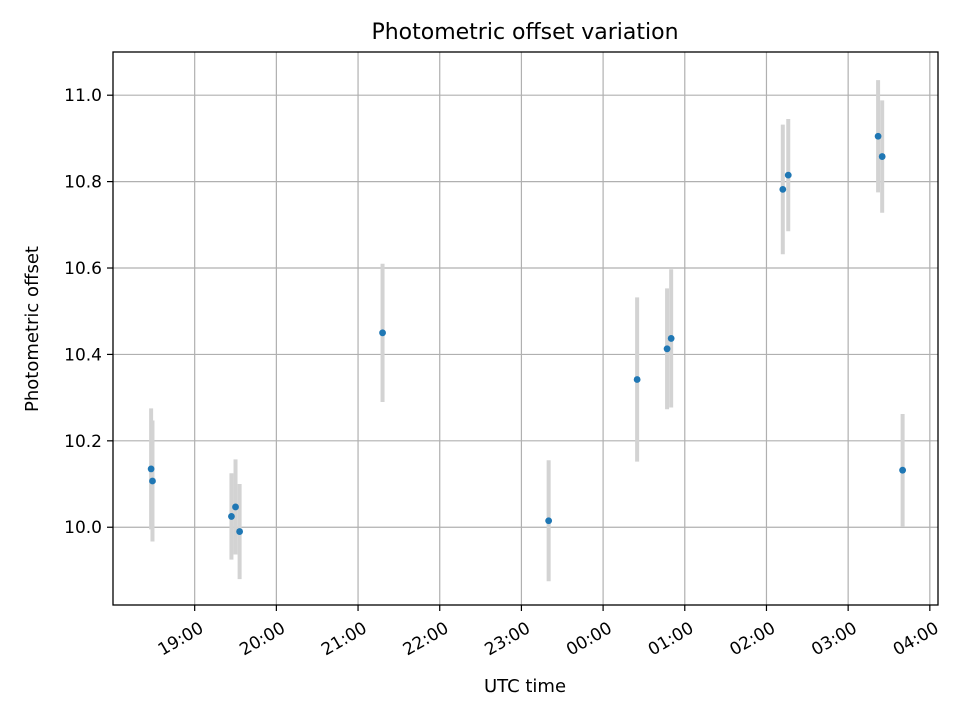 Image resolution: width=960 pixels, height=720 pixels. What do you see at coordinates (83, 183) in the screenshot?
I see `y-tick-label: 10.8` at bounding box center [83, 183].